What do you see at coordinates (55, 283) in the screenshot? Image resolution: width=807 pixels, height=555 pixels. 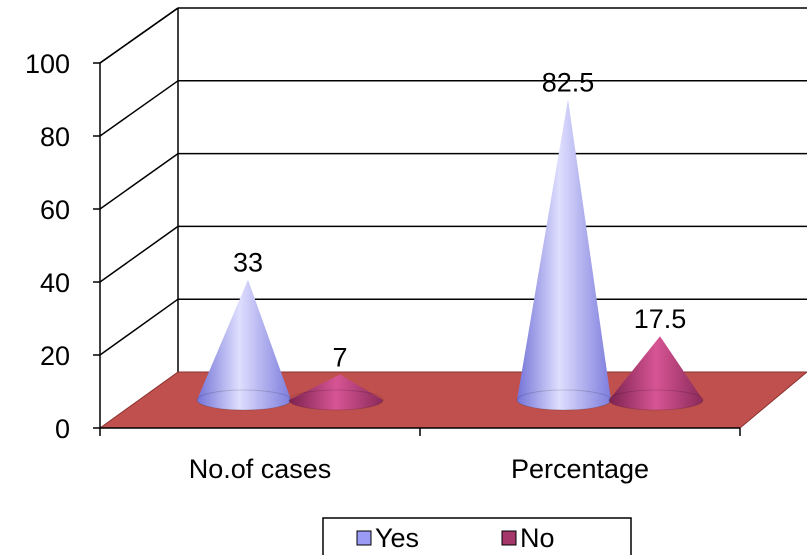 I see `y-tick-label: 40` at bounding box center [55, 283].